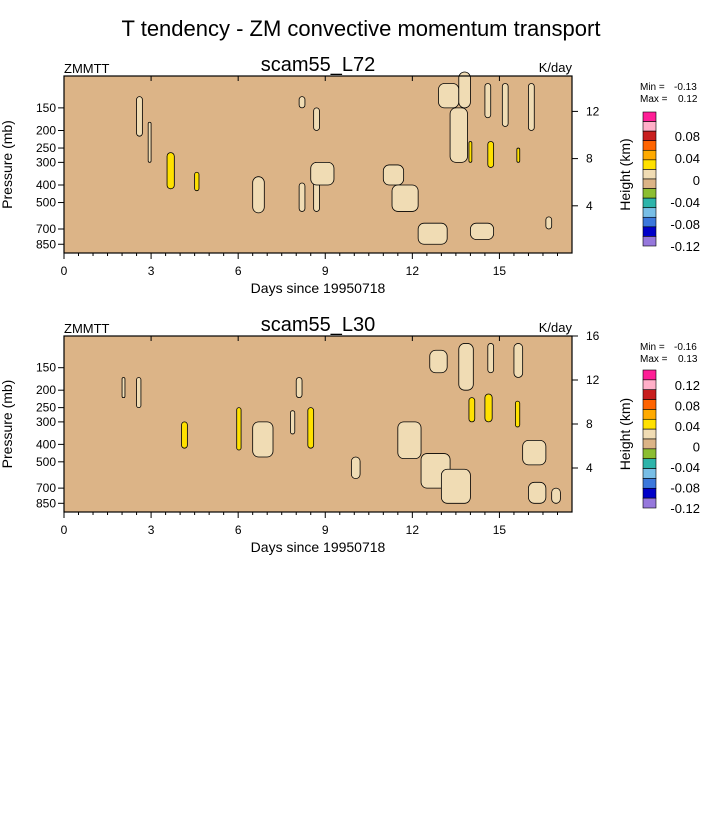  I want to click on colorbar-label: 0, so click(696, 180).